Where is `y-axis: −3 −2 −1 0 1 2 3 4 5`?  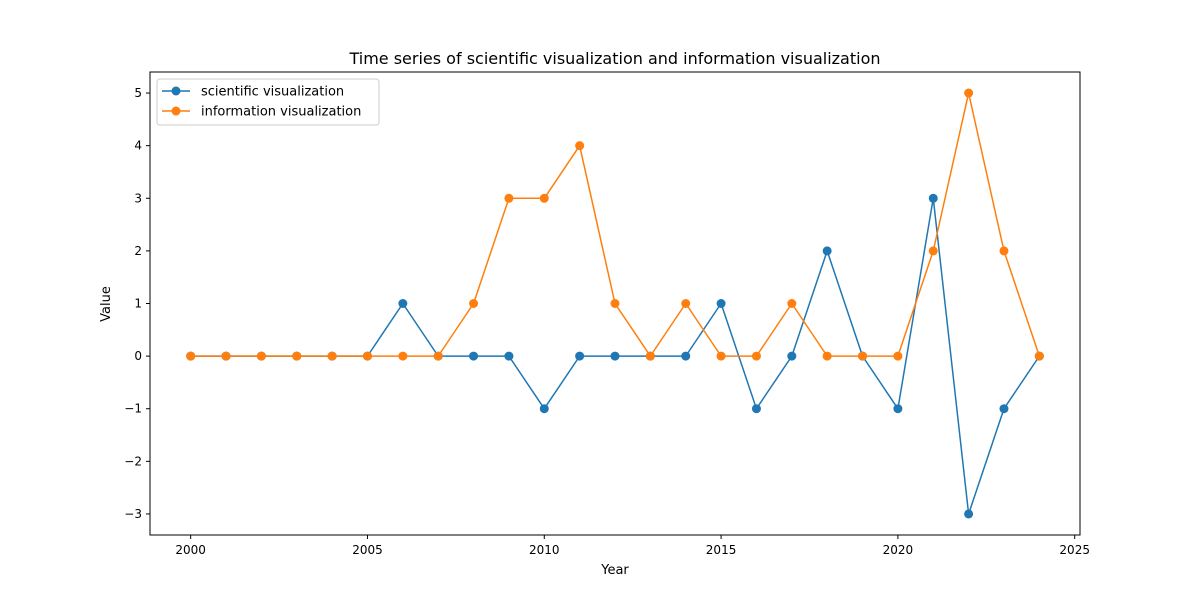 y-axis: −3 −2 −1 0 1 2 3 4 5 is located at coordinates (137, 303).